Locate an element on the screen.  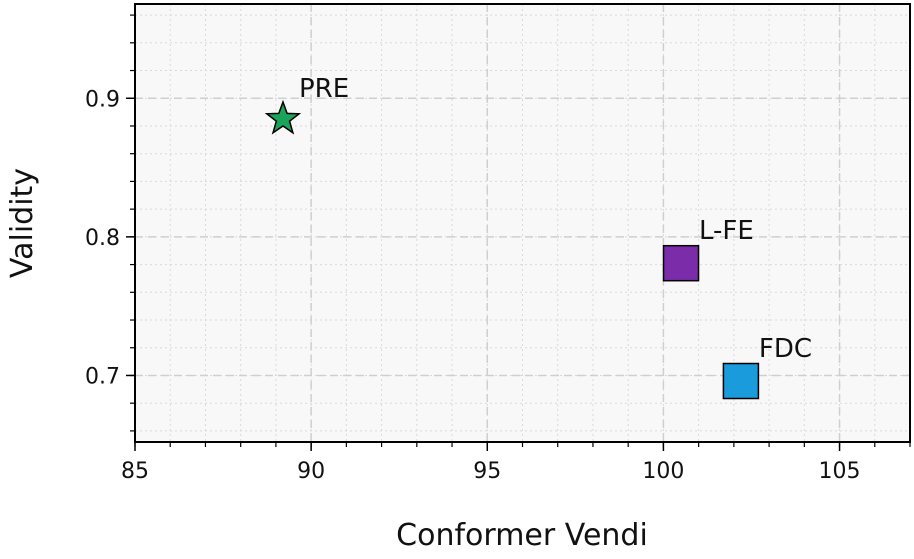
x-tick-label: 95 is located at coordinates (487, 471).